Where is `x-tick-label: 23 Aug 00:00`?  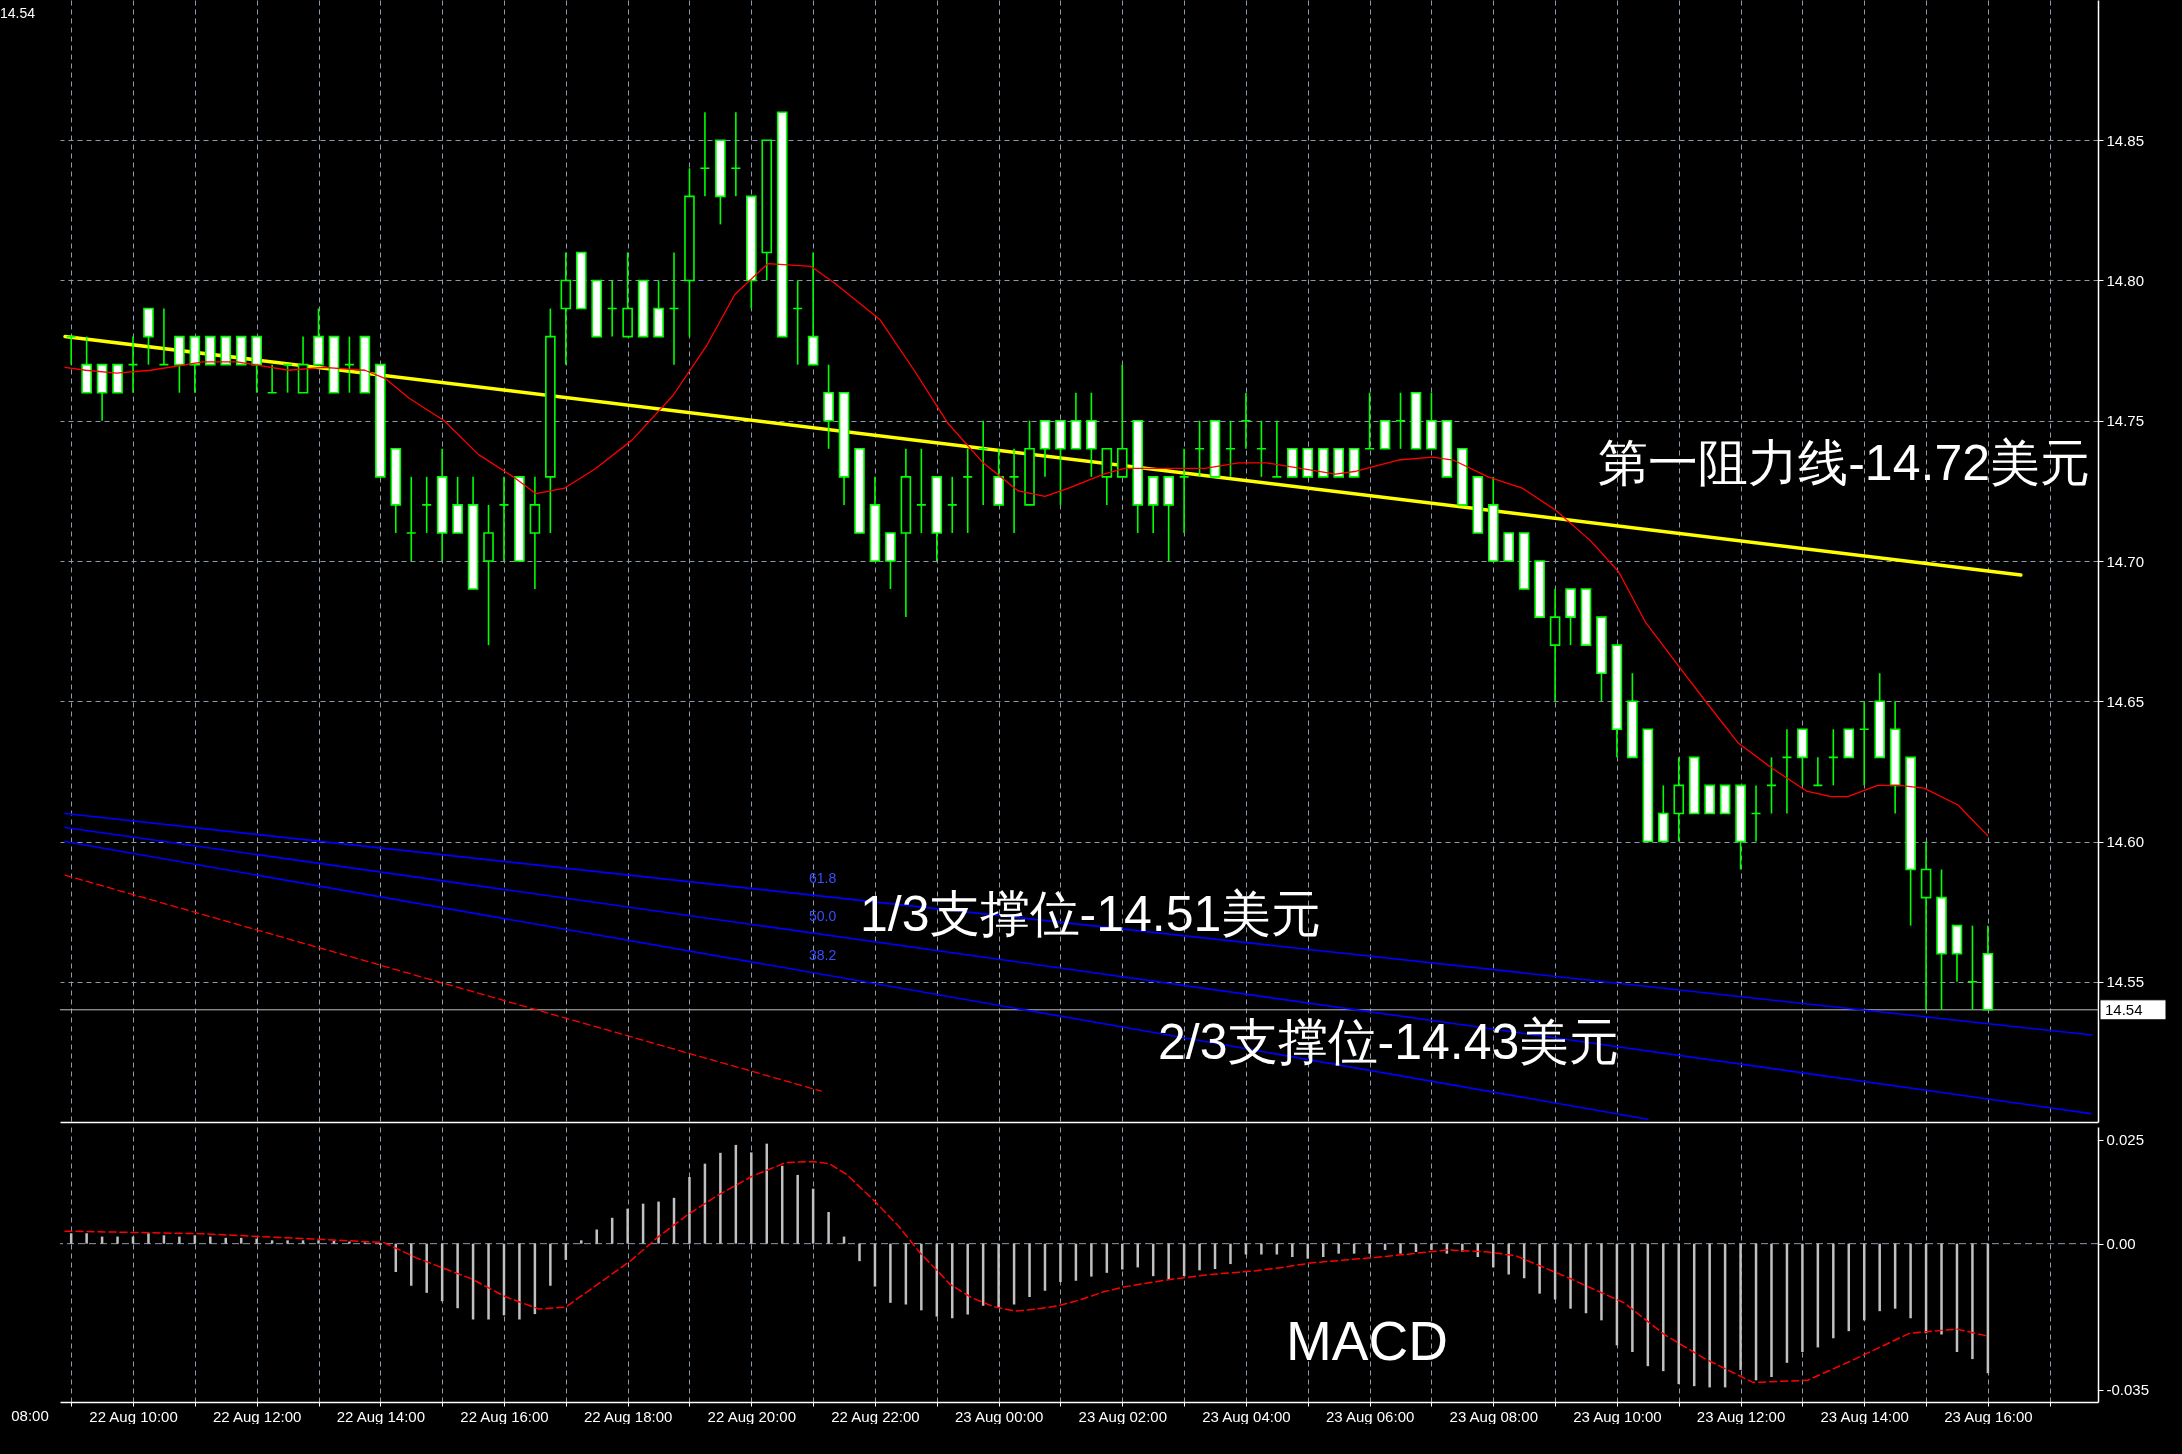
x-tick-label: 23 Aug 00:00 is located at coordinates (999, 1416).